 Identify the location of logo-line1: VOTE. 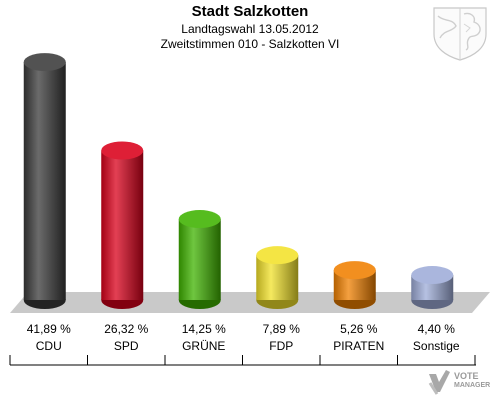
(466, 376).